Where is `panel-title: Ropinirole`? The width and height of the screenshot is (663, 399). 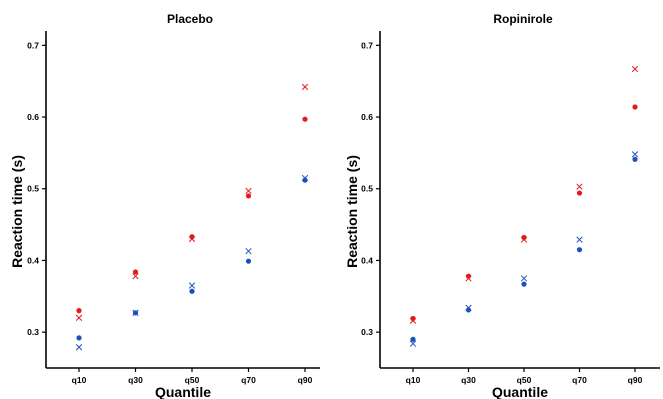 panel-title: Ropinirole is located at coordinates (523, 19).